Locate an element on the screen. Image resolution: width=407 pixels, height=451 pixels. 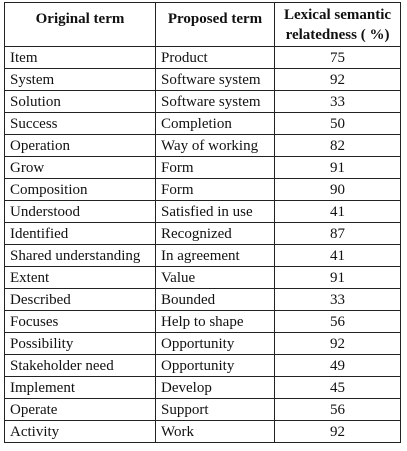
cell-original-term: Solution is located at coordinates (80, 101).